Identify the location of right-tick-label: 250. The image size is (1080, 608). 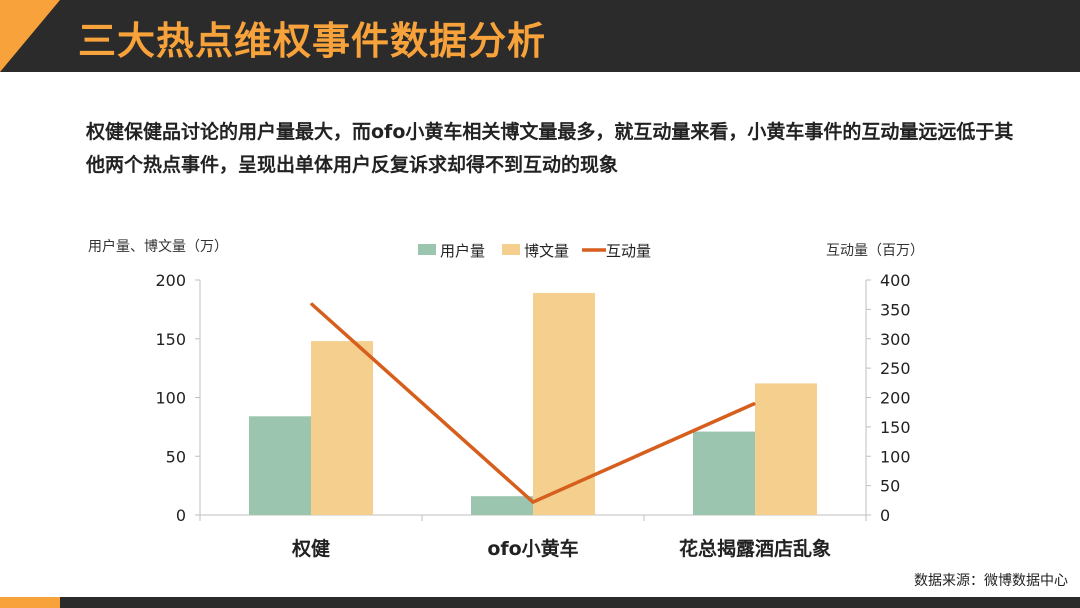
(895, 368).